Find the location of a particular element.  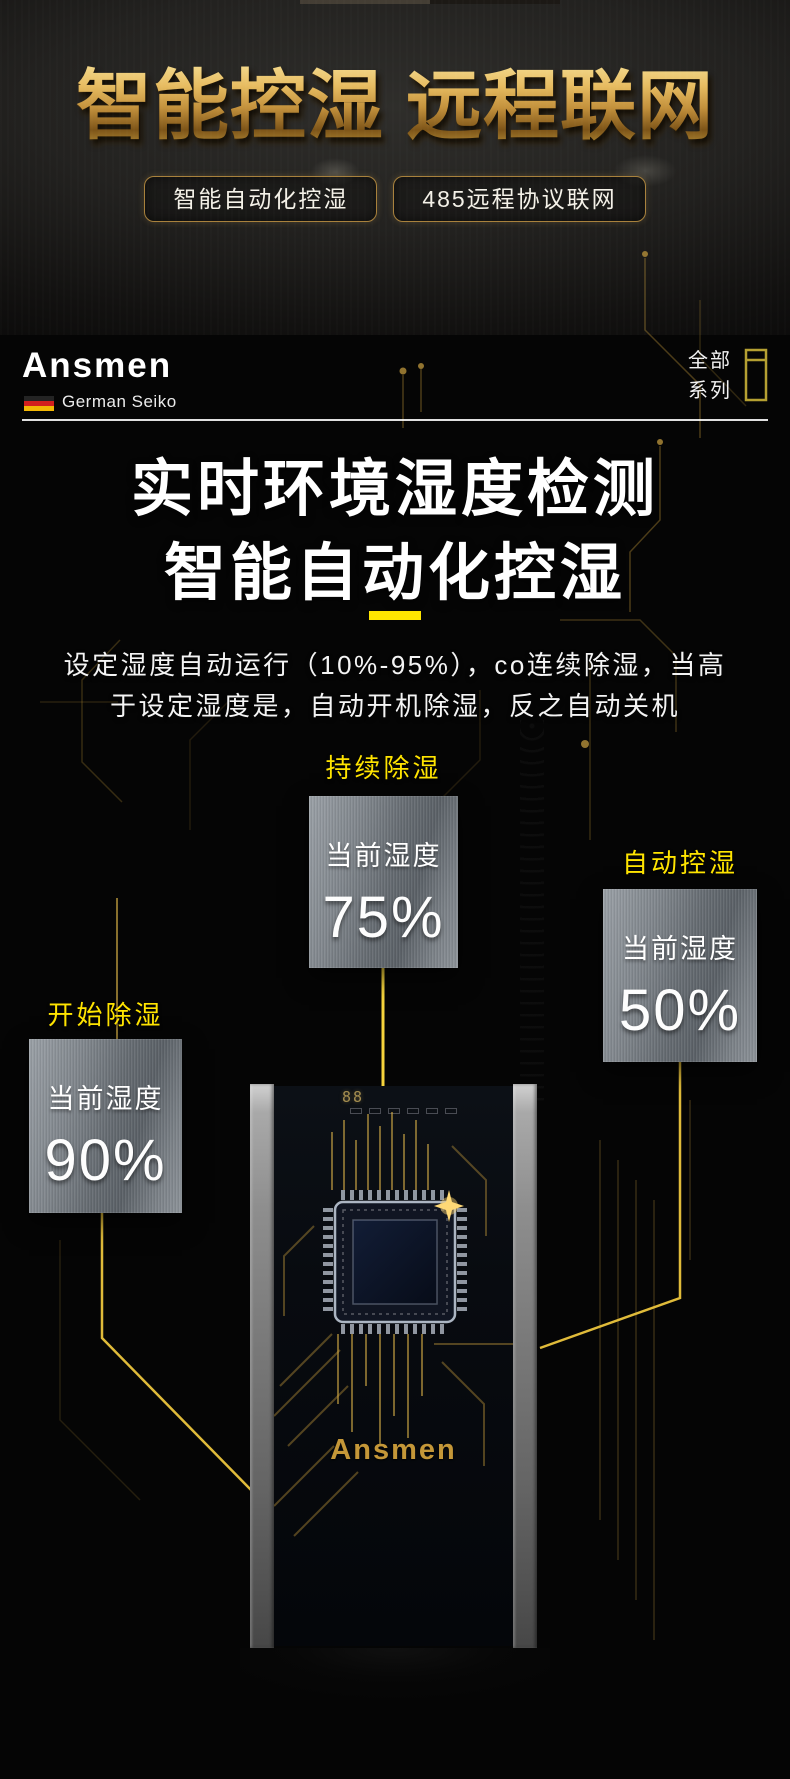

humidity-card-continuous: 持续除湿 当前湿度 75% is located at coordinates (383, 858).